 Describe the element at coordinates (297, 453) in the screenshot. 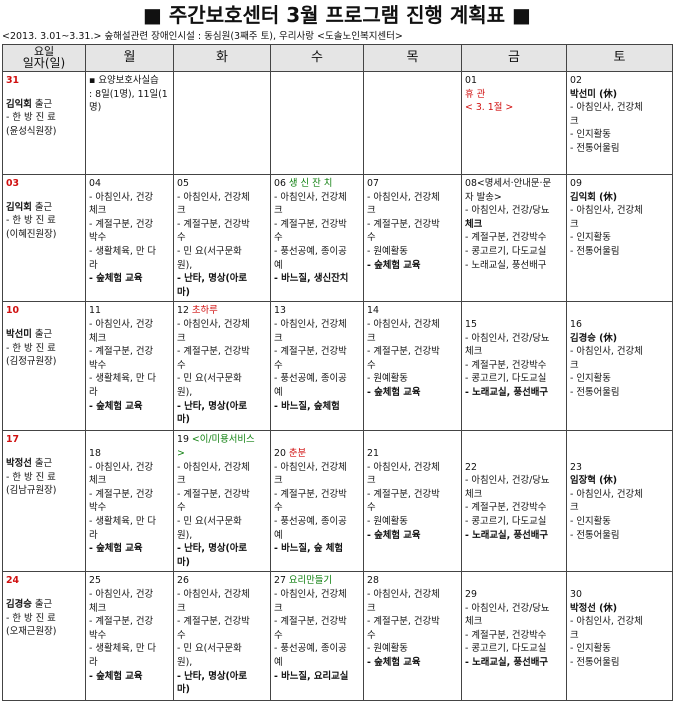

I see `event-label: 춘분` at that location.